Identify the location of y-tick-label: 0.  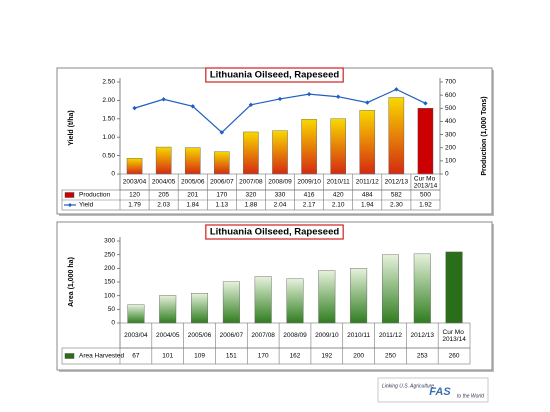
(113, 174).